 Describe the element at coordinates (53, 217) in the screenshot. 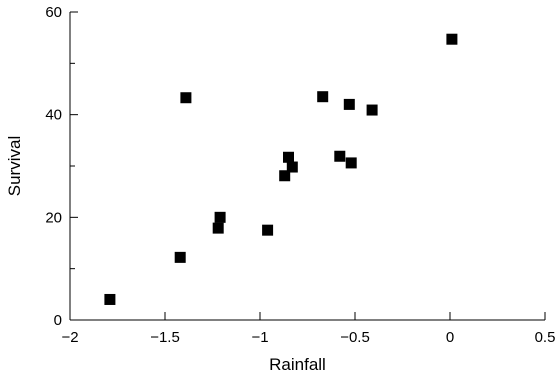

I see `y-tick-label: 20` at that location.